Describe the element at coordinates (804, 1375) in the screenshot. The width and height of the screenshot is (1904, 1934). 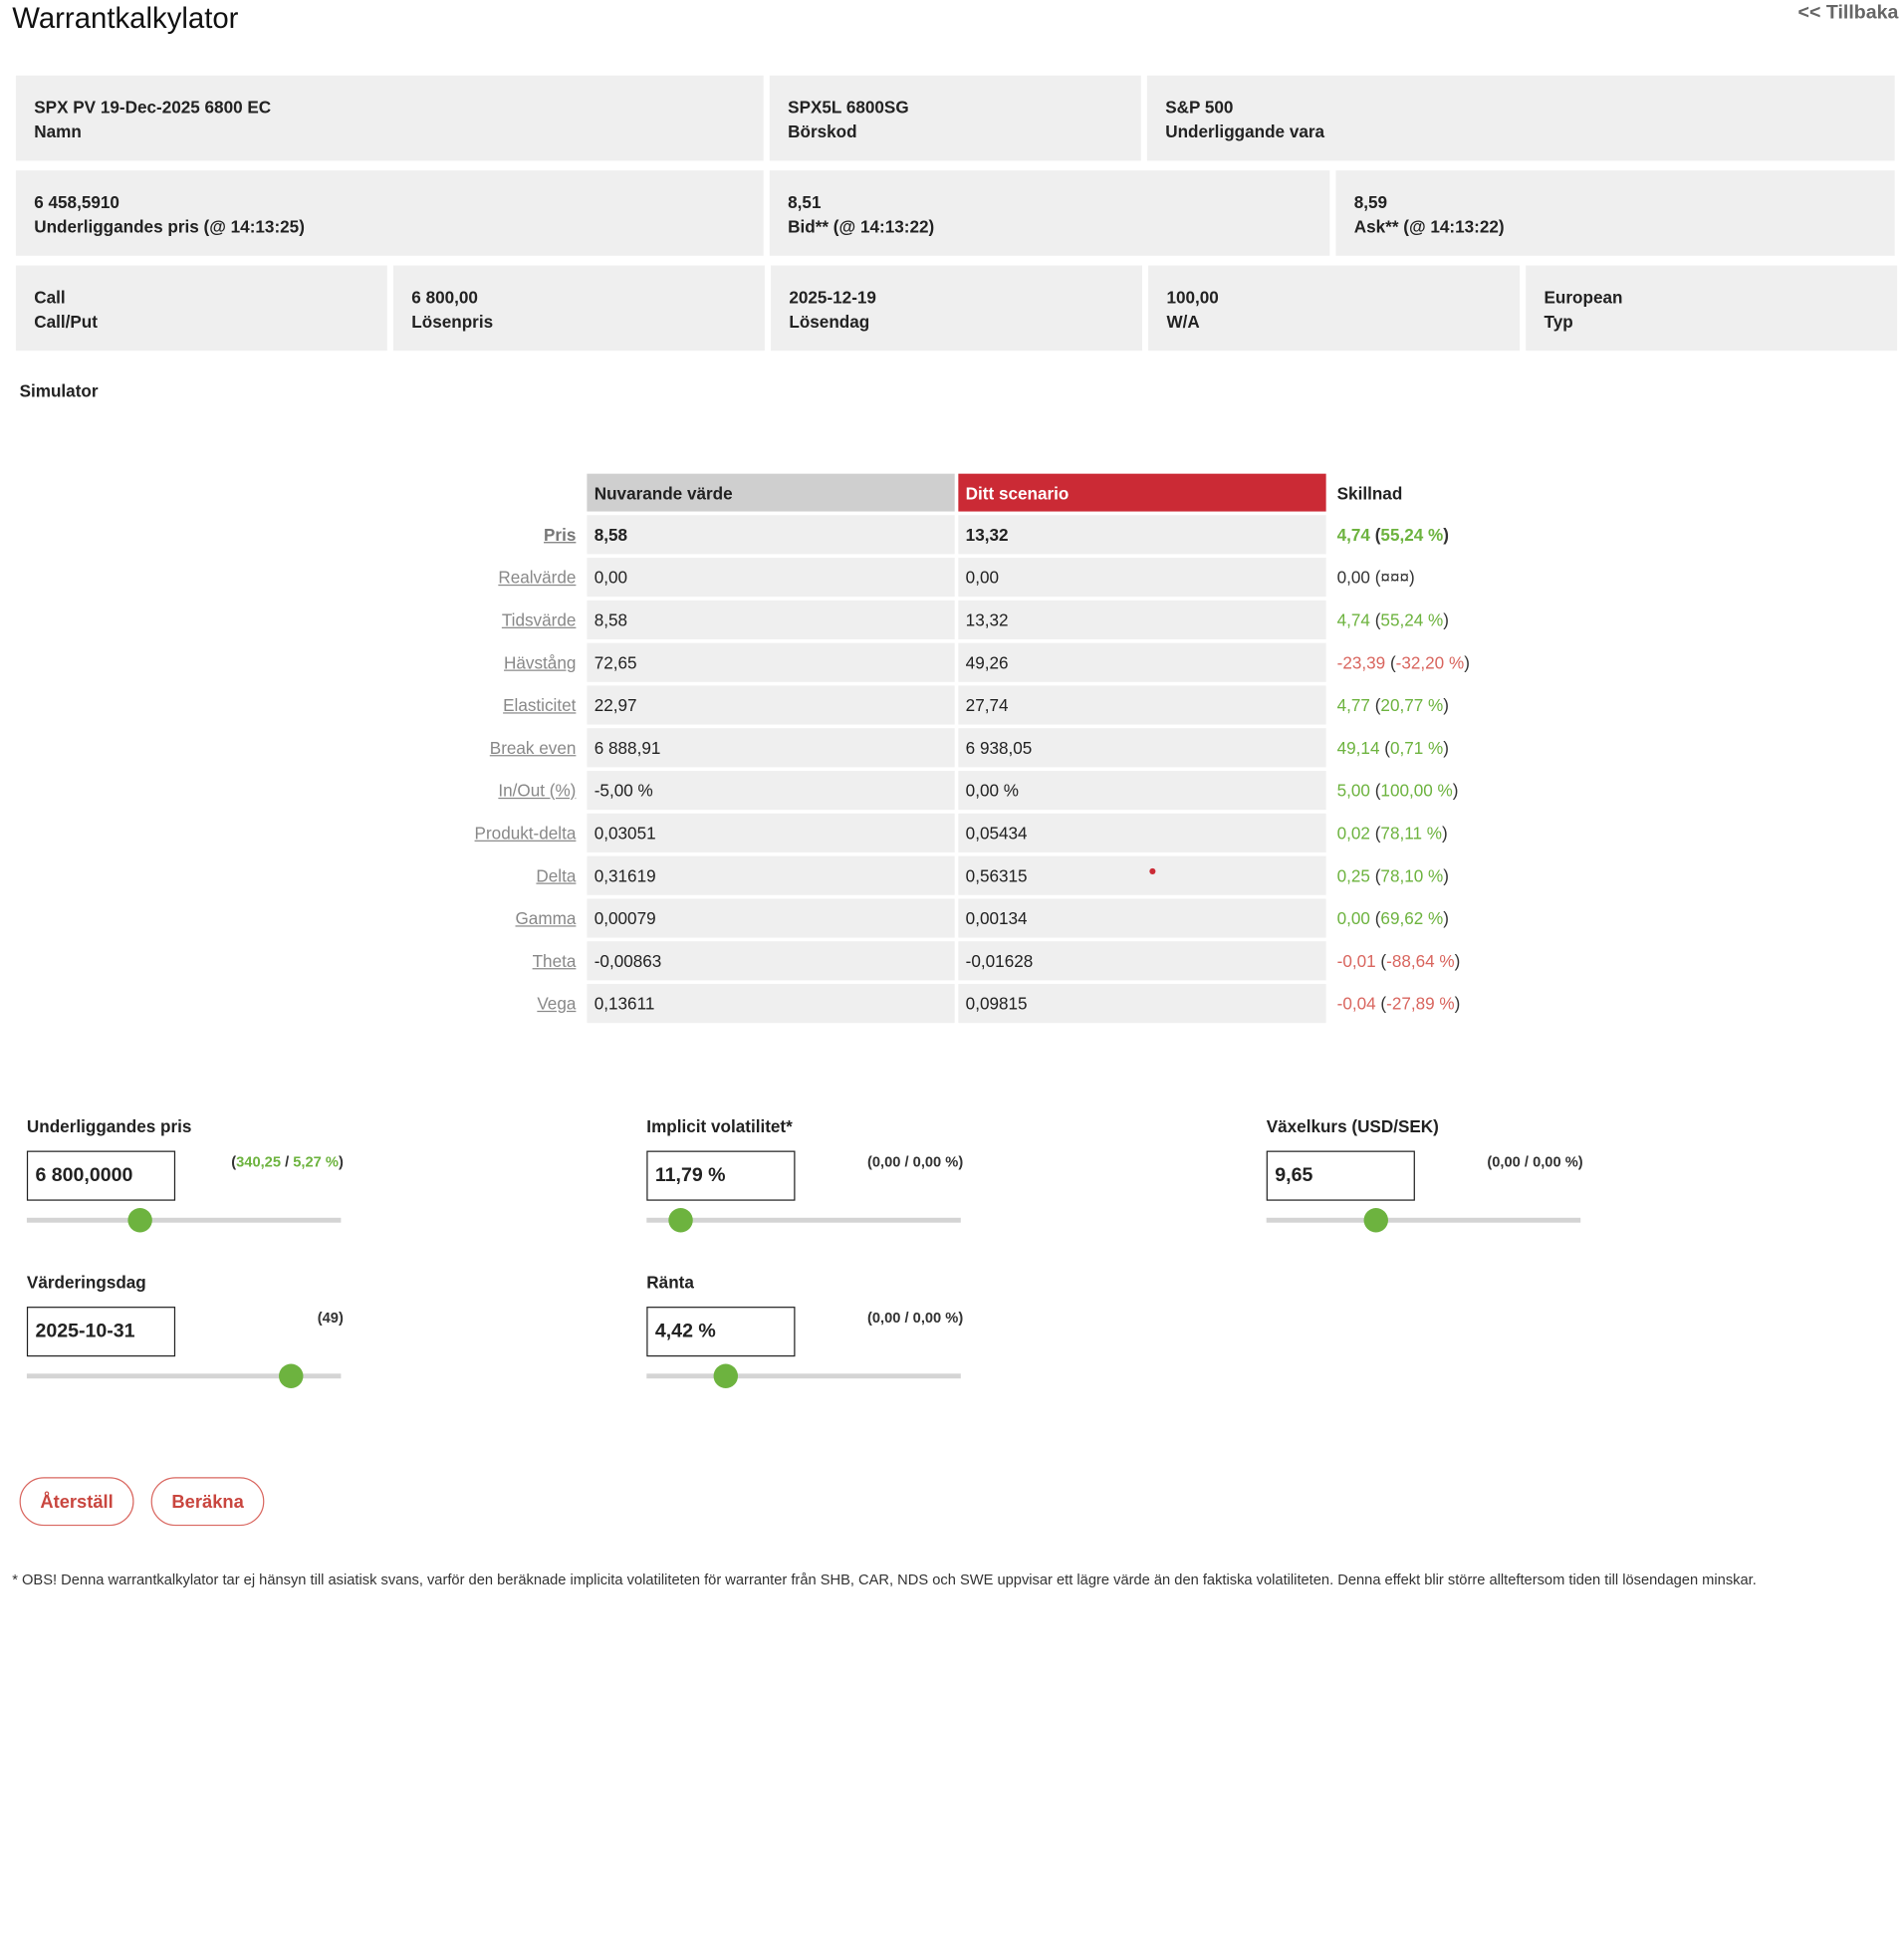
I see `interest-rate-slider` at that location.